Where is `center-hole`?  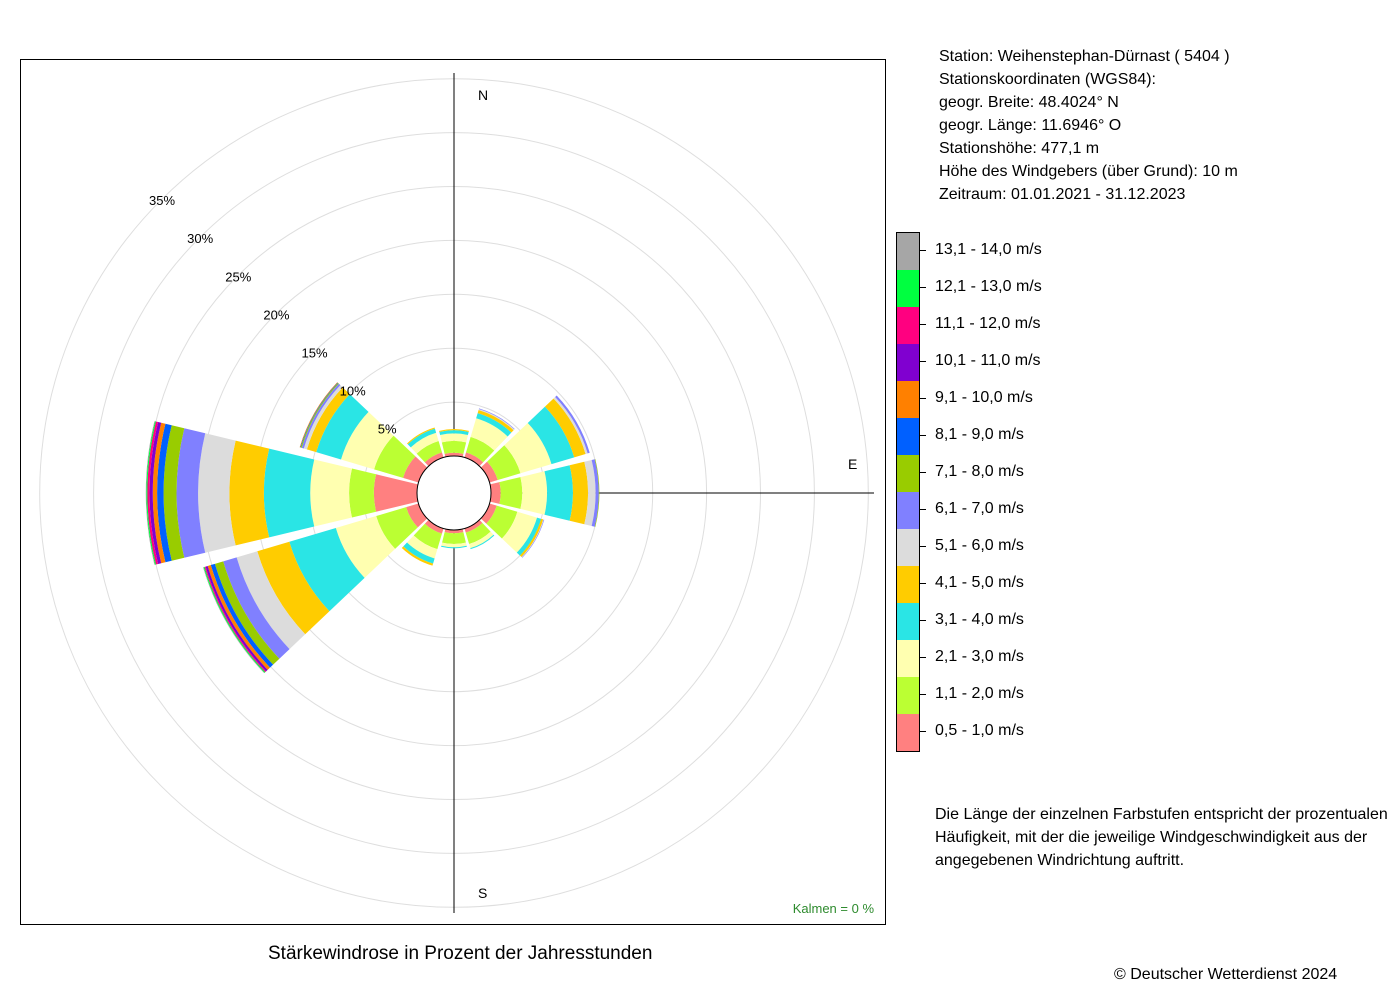
center-hole is located at coordinates (454, 493).